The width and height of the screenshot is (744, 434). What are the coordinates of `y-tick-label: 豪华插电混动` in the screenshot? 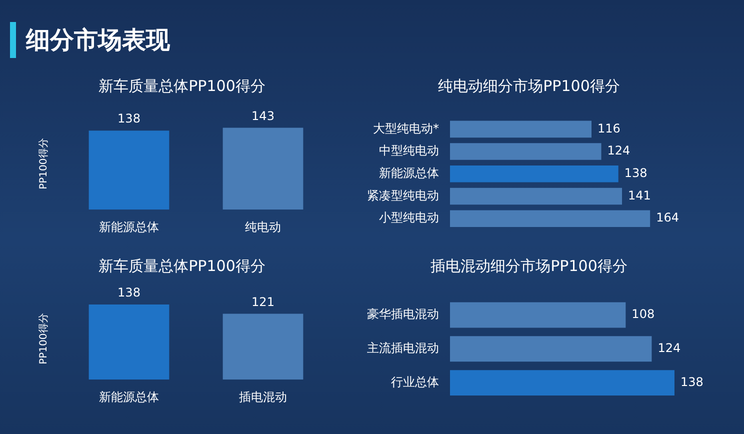 It's located at (403, 314).